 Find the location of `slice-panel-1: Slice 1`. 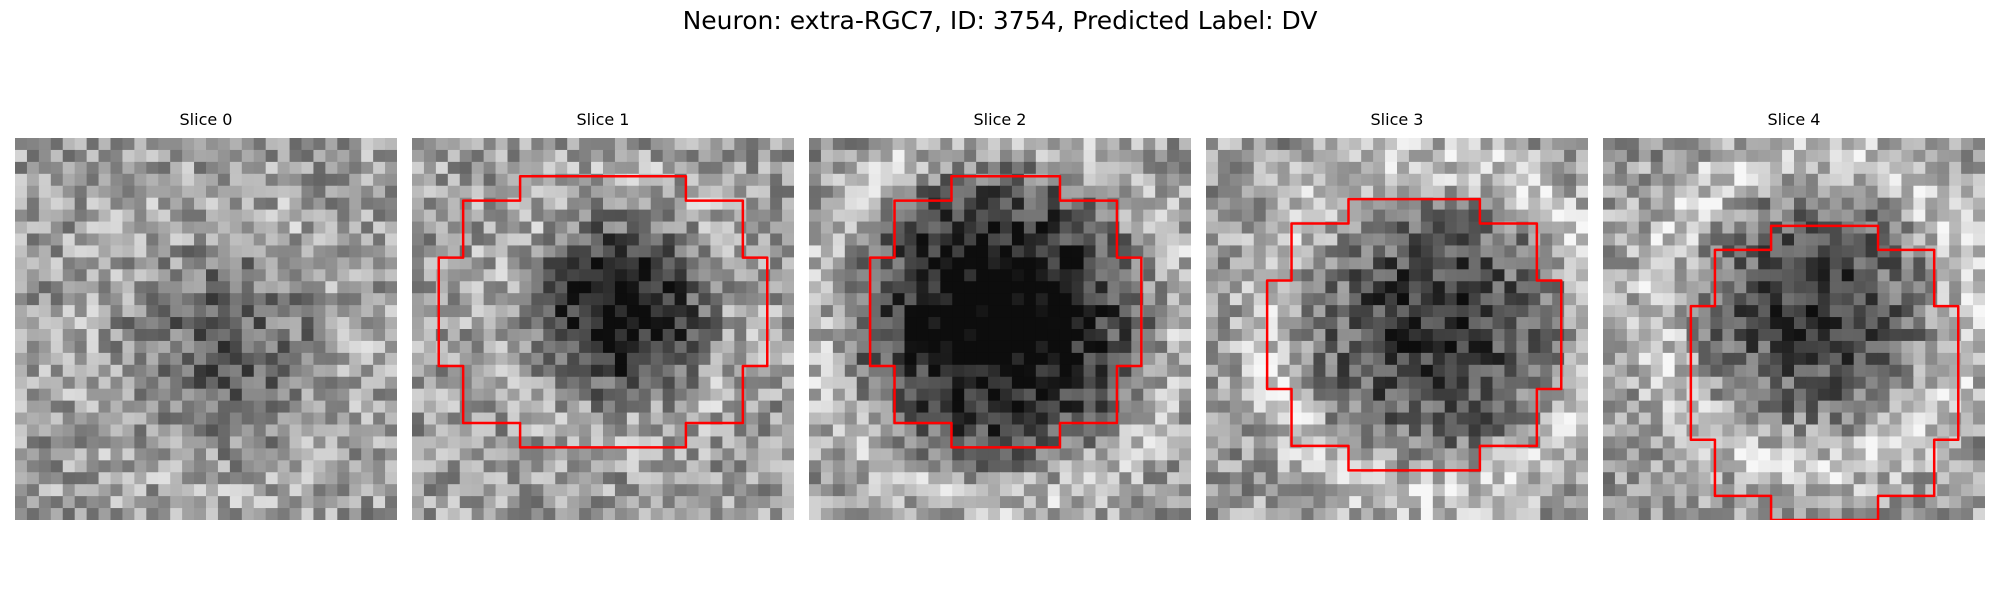

slice-panel-1: Slice 1 is located at coordinates (603, 315).